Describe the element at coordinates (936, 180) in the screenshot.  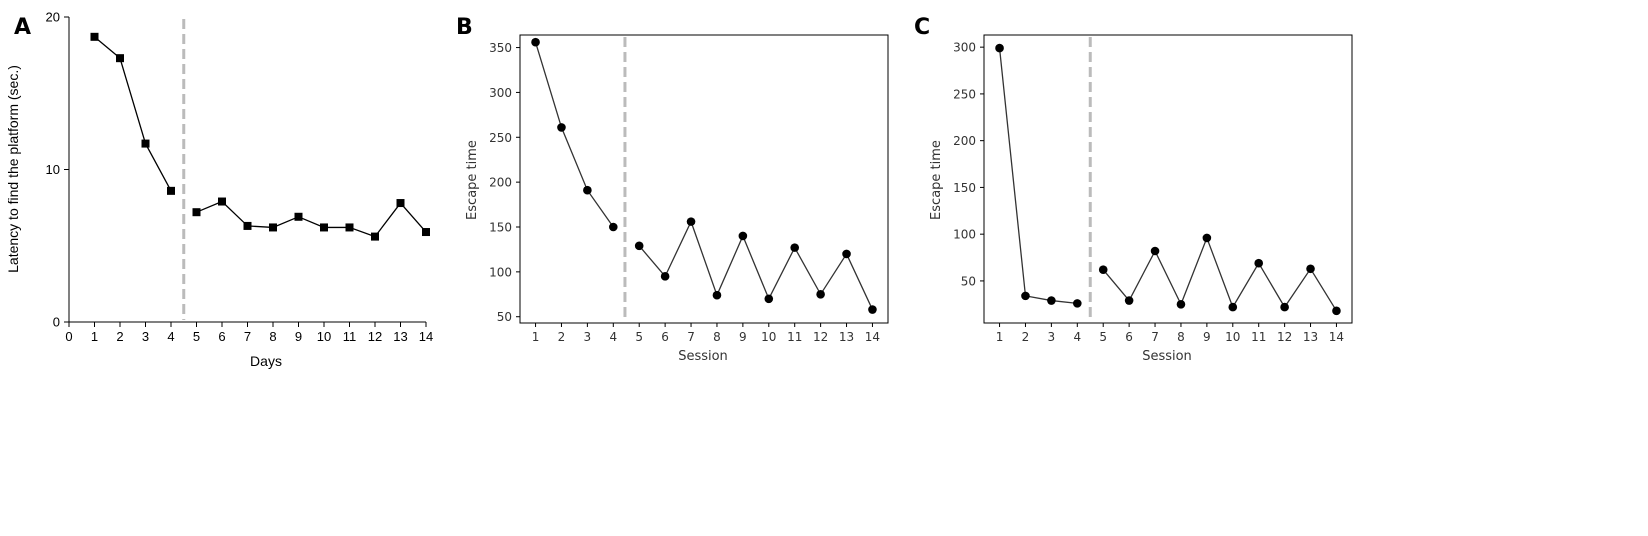
I see `panel-c-y-axis-label: Escape time` at that location.